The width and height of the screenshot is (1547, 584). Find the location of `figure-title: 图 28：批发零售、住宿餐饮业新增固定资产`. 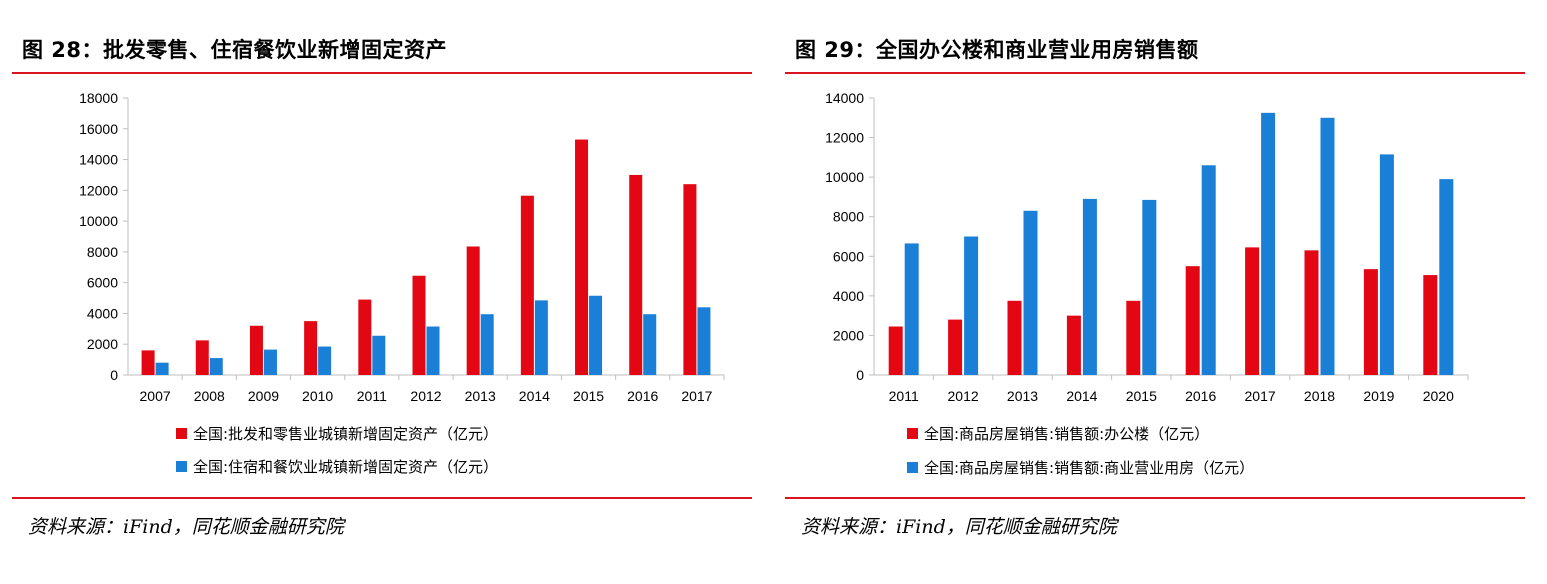

figure-title: 图 28：批发零售、住宿餐饮业新增固定资产 is located at coordinates (235, 50).